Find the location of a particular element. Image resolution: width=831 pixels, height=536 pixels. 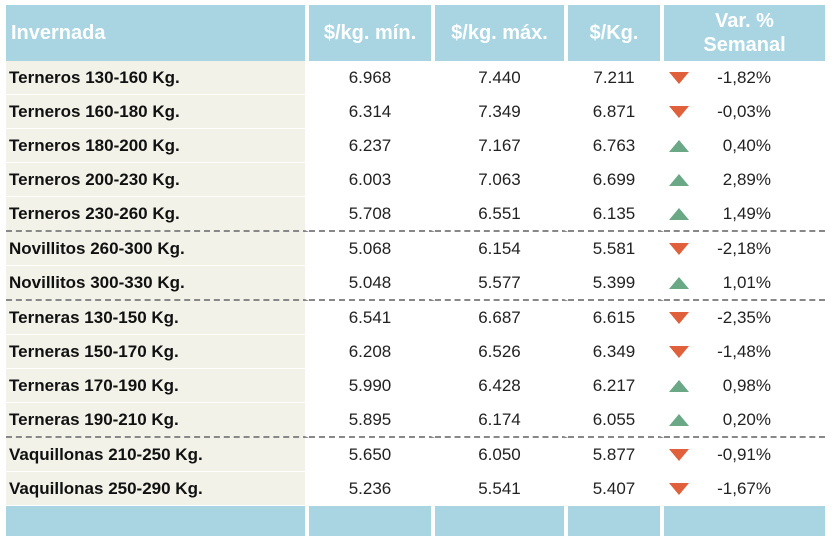

max-price: 6.526 is located at coordinates (501, 352).